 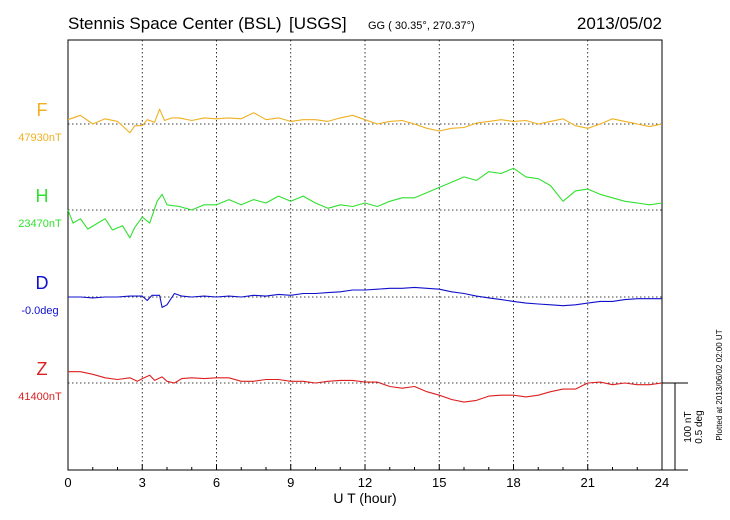 I want to click on series-baseline-h: 23470nT, so click(x=40, y=224).